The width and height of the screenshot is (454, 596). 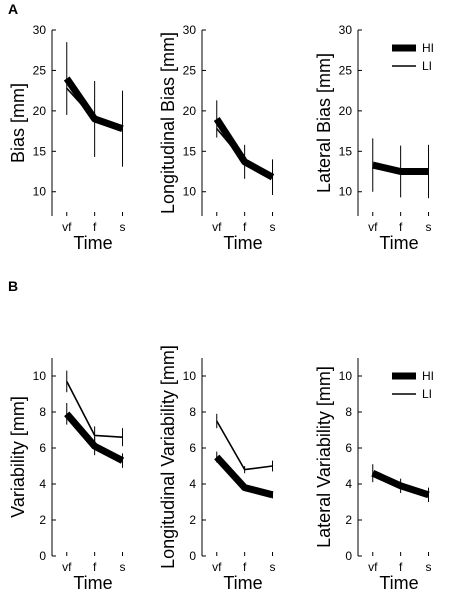 What do you see at coordinates (324, 457) in the screenshot?
I see `y-axis-label: Lateral Variability [mm]` at bounding box center [324, 457].